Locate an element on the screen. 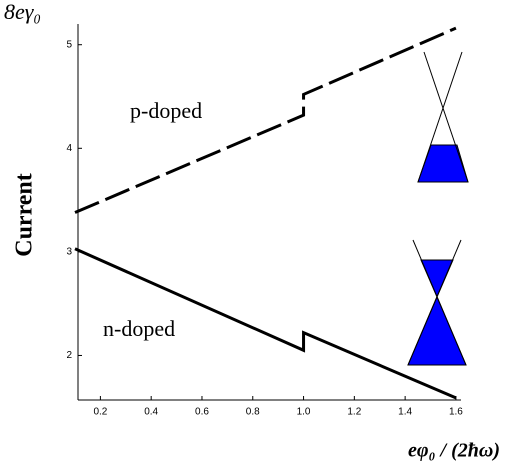 The width and height of the screenshot is (508, 476). y-tick-label: 5 is located at coordinates (69, 44).